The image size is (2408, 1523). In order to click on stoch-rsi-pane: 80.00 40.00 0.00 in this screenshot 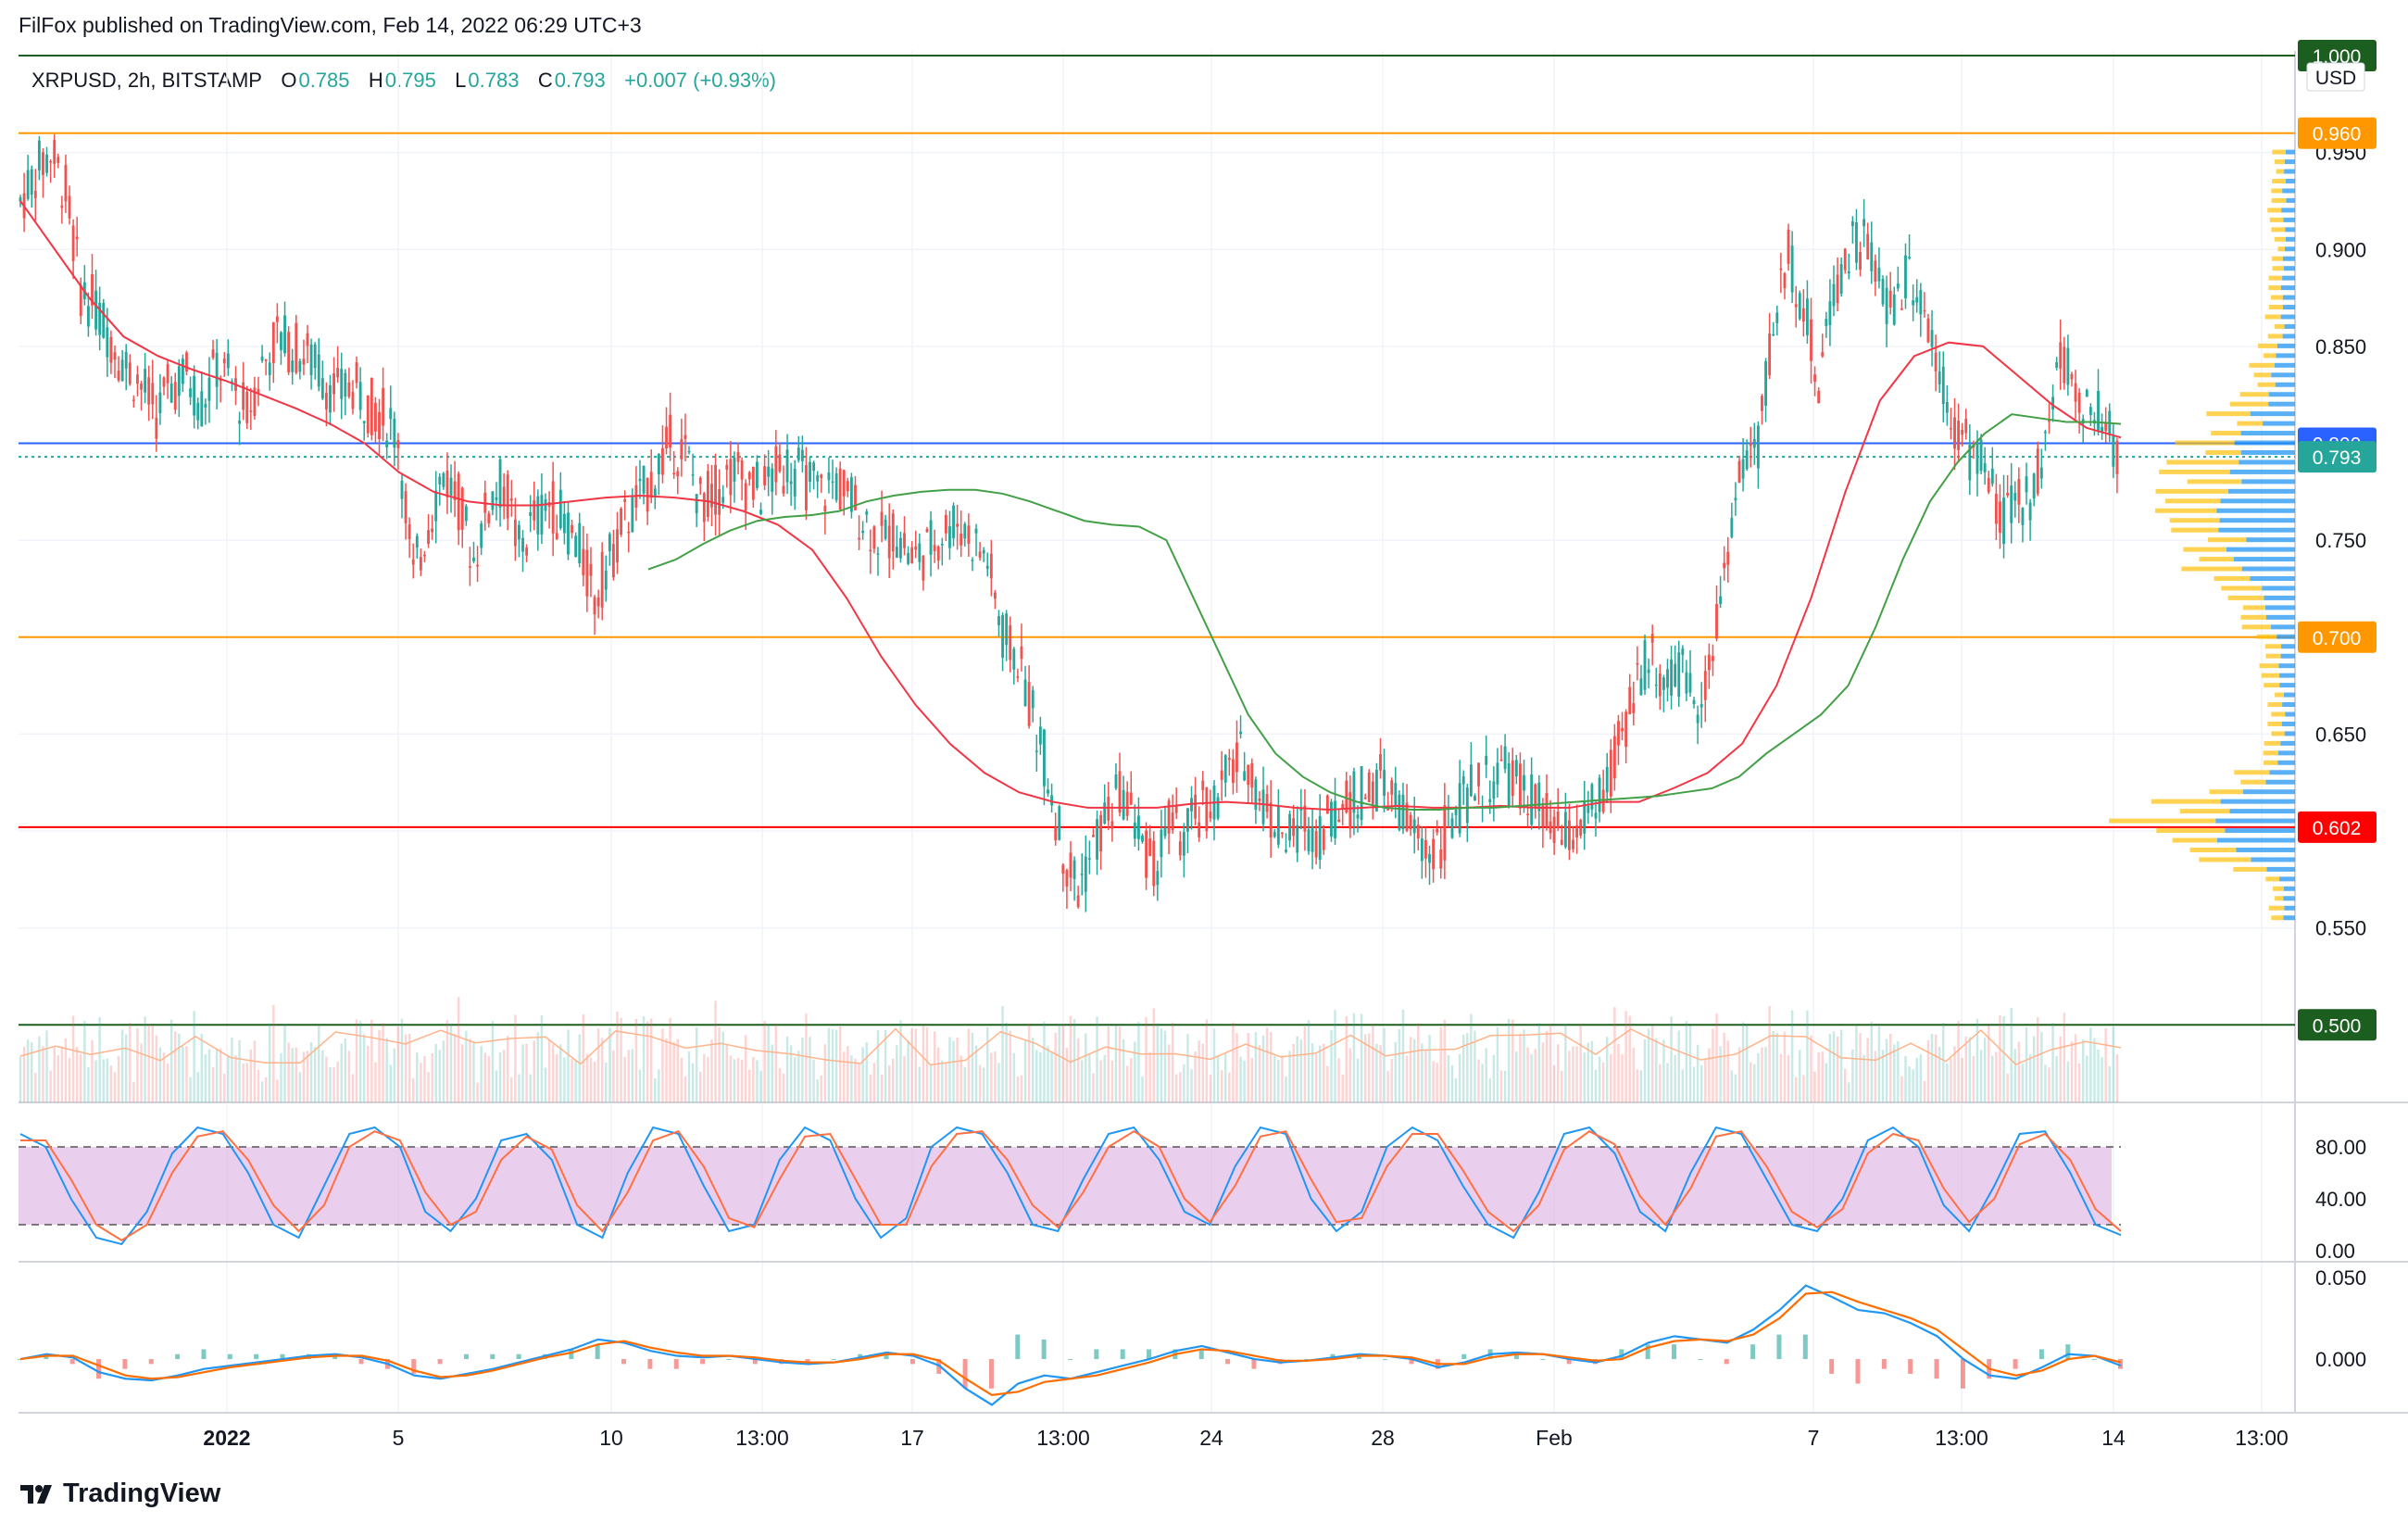, I will do `click(1192, 1194)`.